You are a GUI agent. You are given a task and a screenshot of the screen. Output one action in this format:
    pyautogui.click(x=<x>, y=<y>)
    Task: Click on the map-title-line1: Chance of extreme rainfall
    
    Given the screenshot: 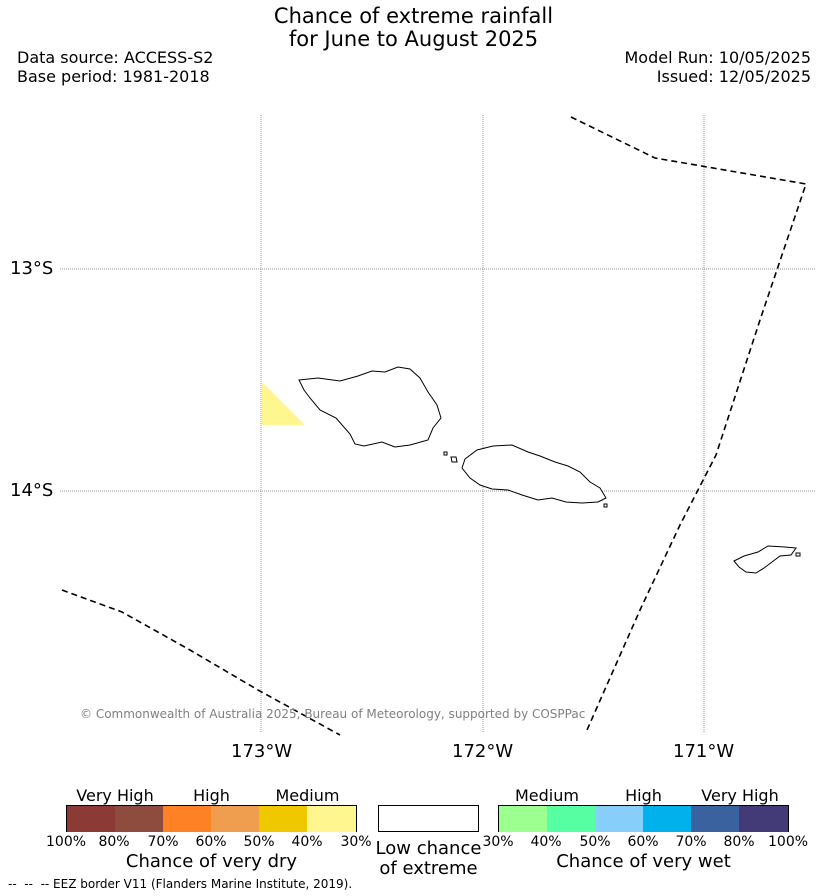 What is the action you would take?
    pyautogui.click(x=413, y=16)
    